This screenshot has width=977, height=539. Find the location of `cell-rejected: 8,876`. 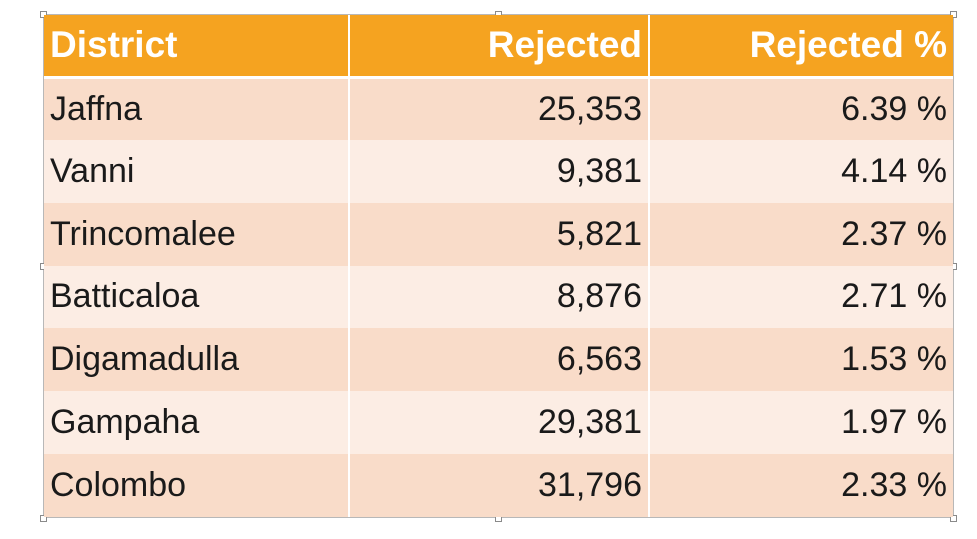

cell-rejected: 8,876 is located at coordinates (499, 297).